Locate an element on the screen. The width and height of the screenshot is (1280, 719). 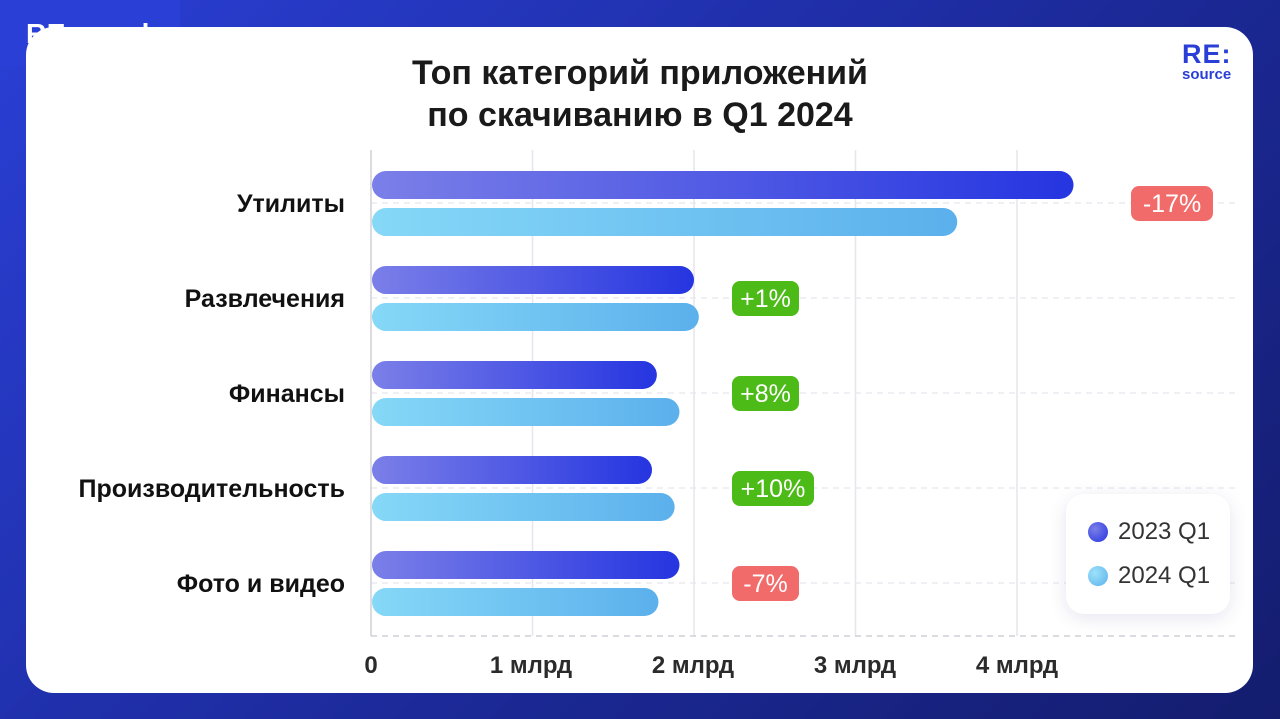
x-tick-label: 3 млрд is located at coordinates (855, 665).